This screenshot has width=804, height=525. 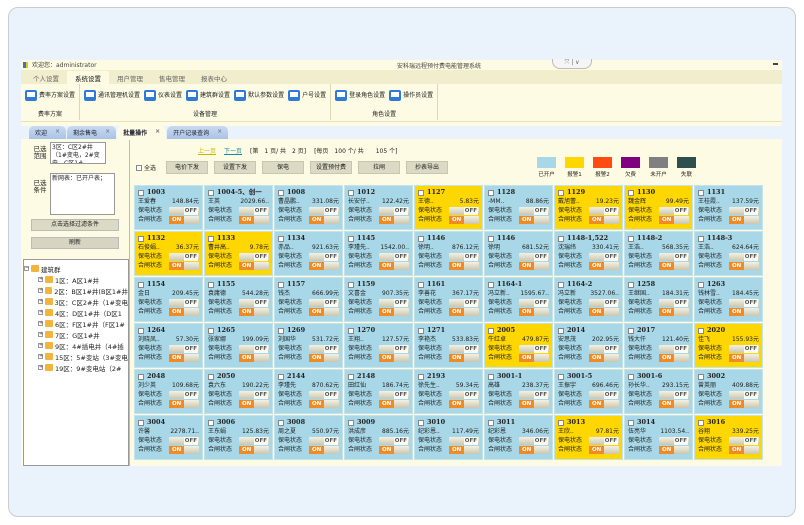 What do you see at coordinates (48, 132) in the screenshot?
I see `doc-tab: 欢迎 ×` at bounding box center [48, 132].